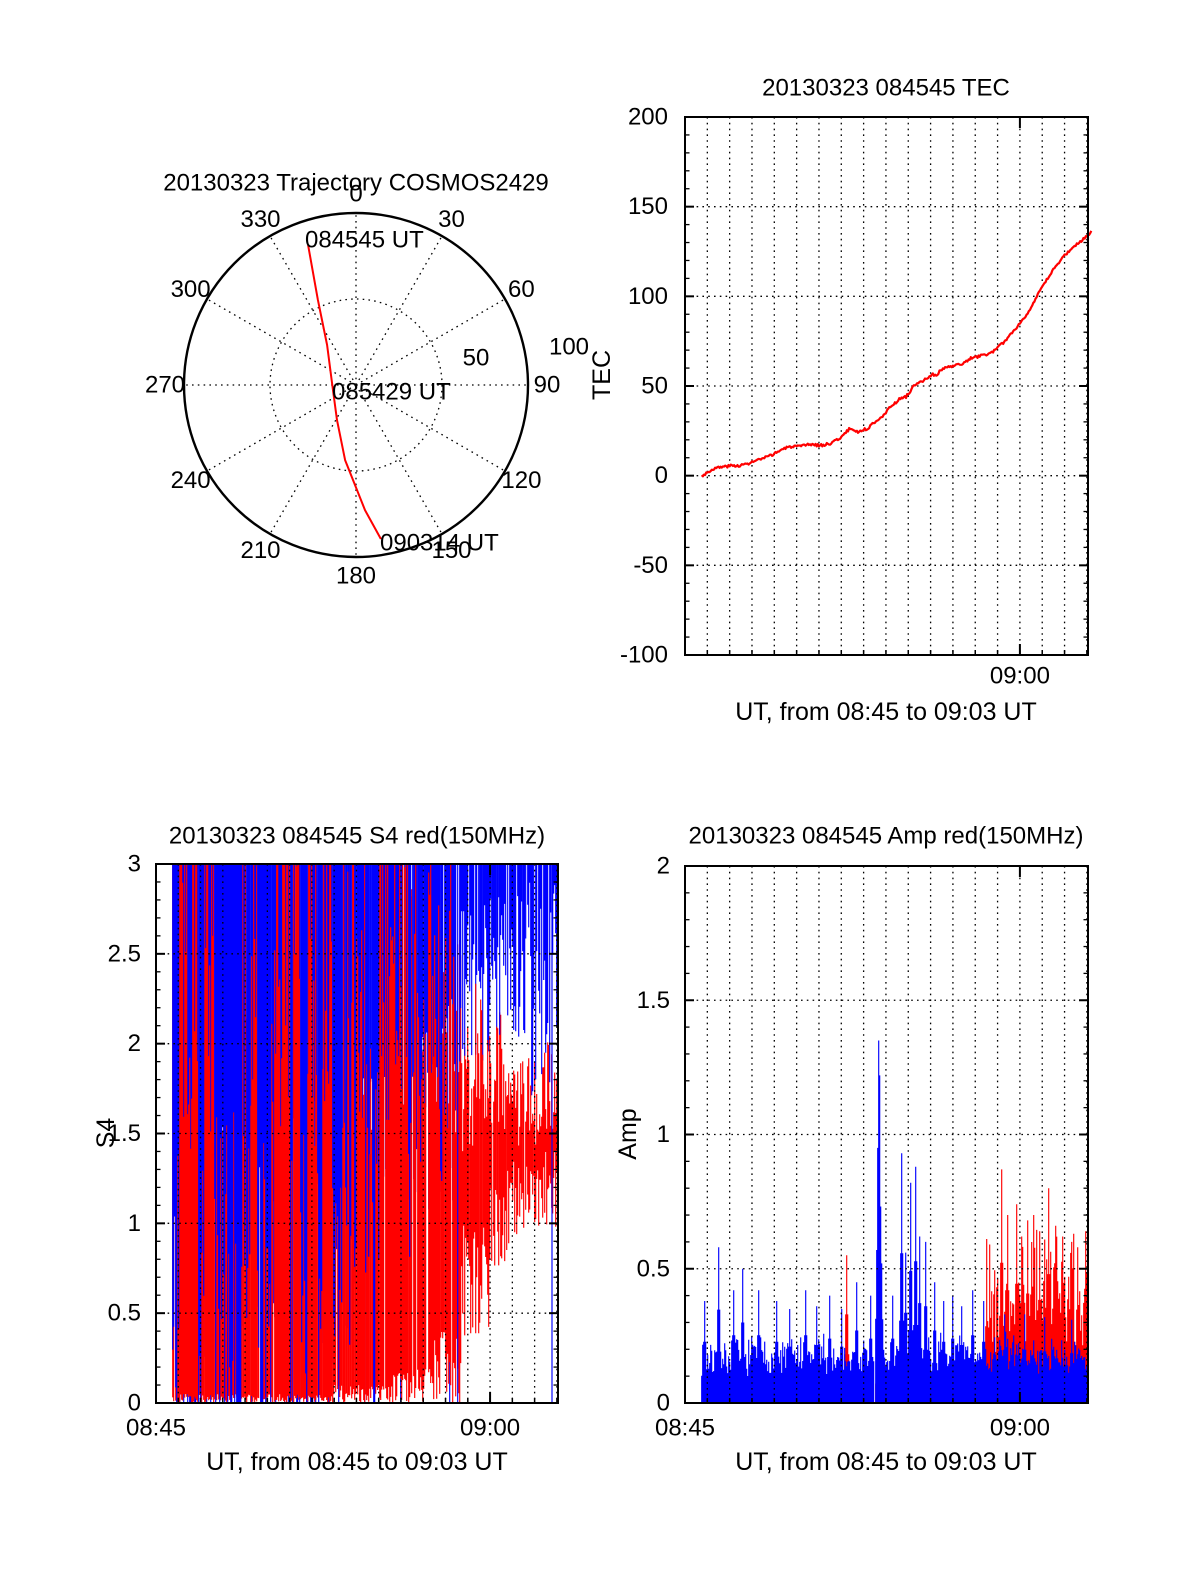 This screenshot has height=1575, width=1200. Describe the element at coordinates (476, 358) in the screenshot. I see `polar-ring-label: 50` at that location.